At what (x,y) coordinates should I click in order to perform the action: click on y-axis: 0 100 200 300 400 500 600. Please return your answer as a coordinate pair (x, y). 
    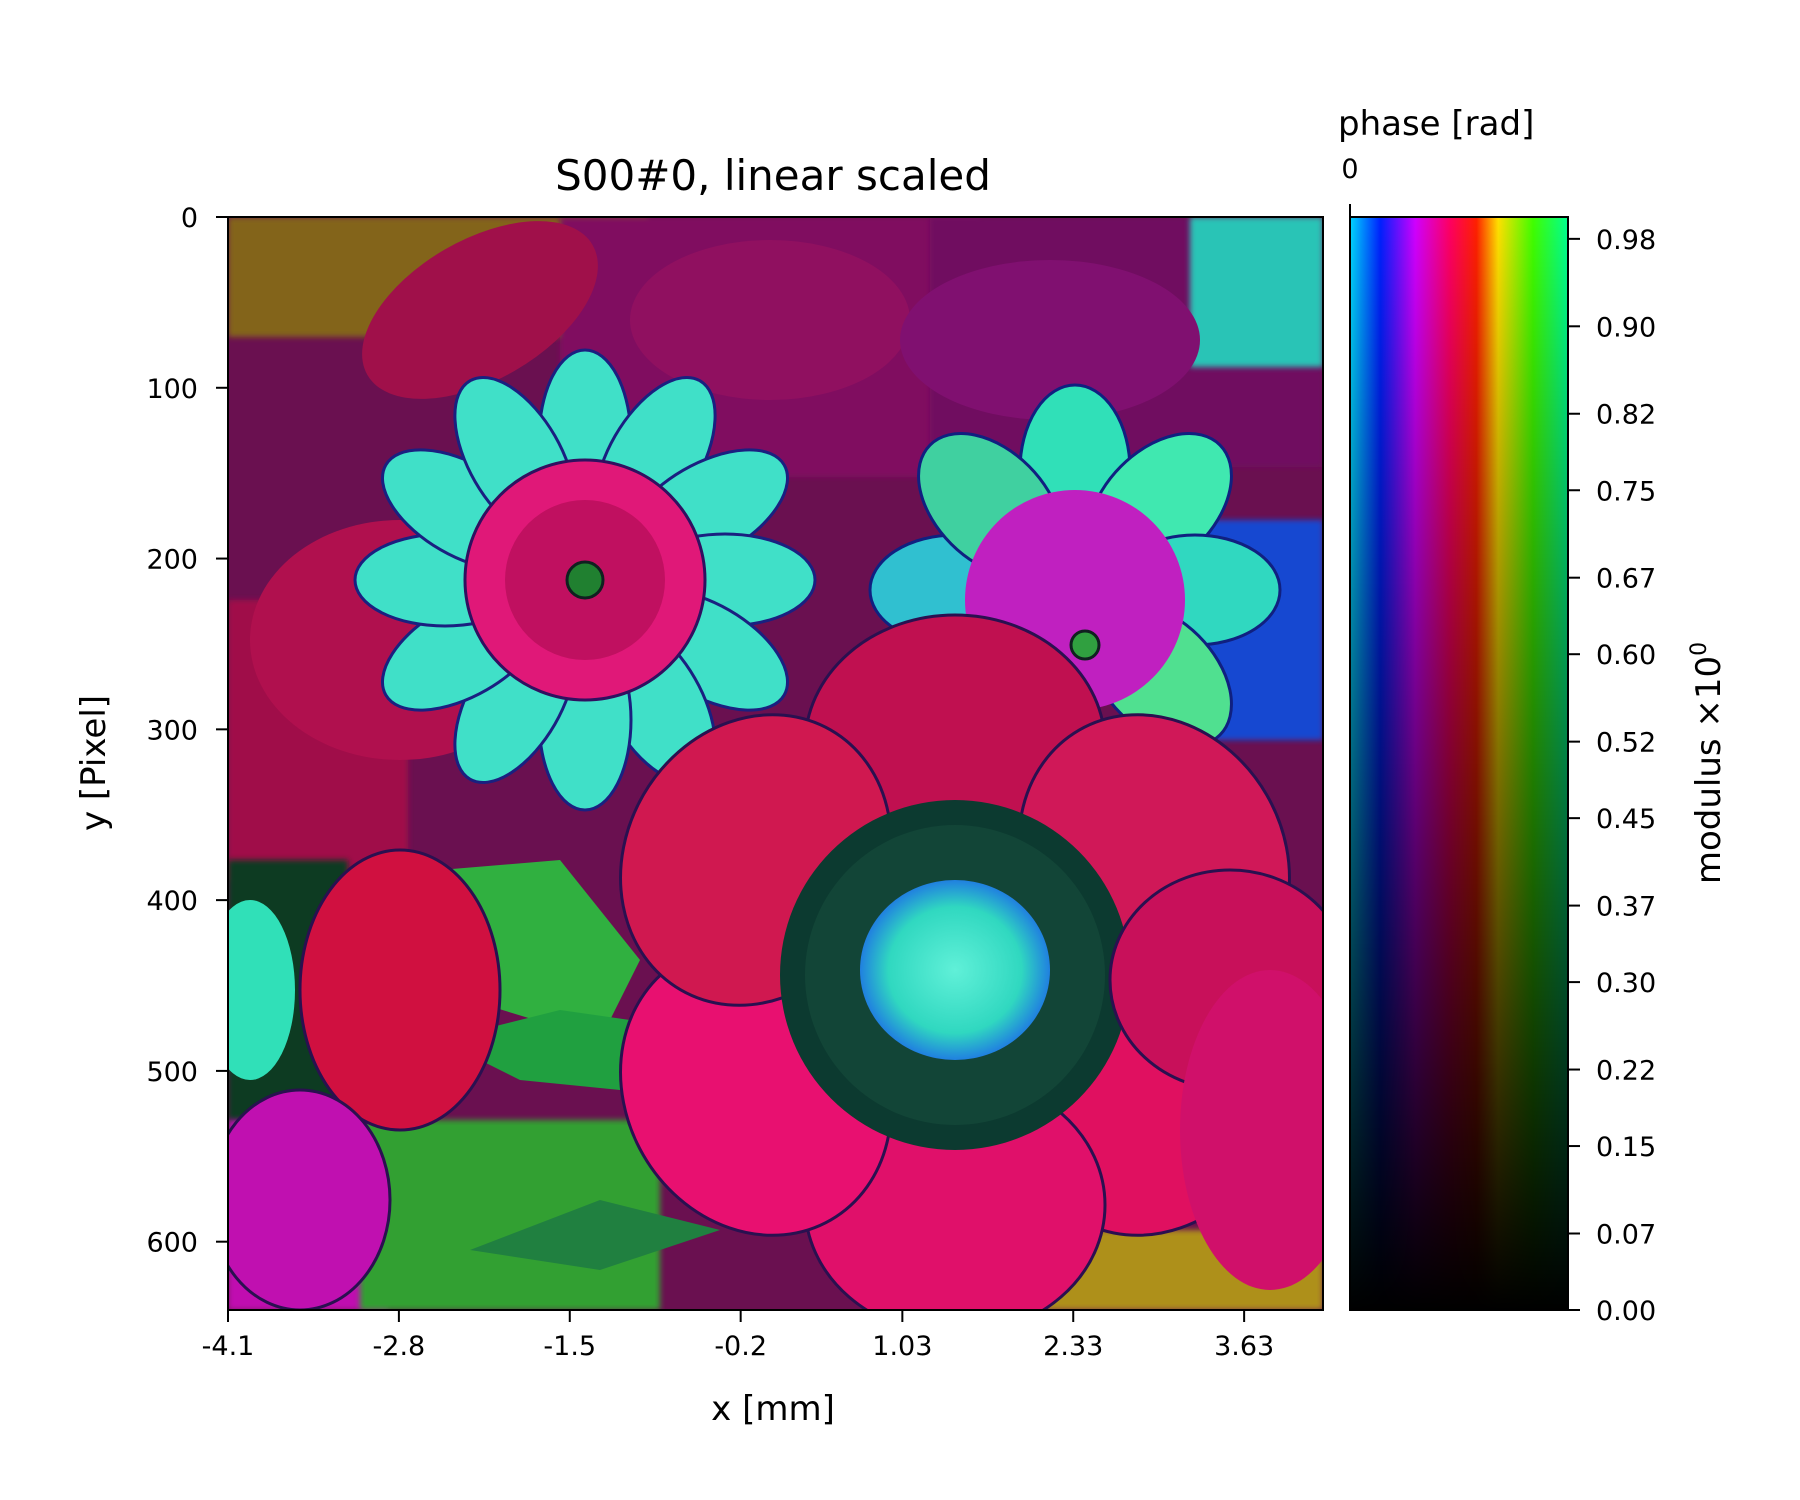
    Looking at the image, I should click on (187, 731).